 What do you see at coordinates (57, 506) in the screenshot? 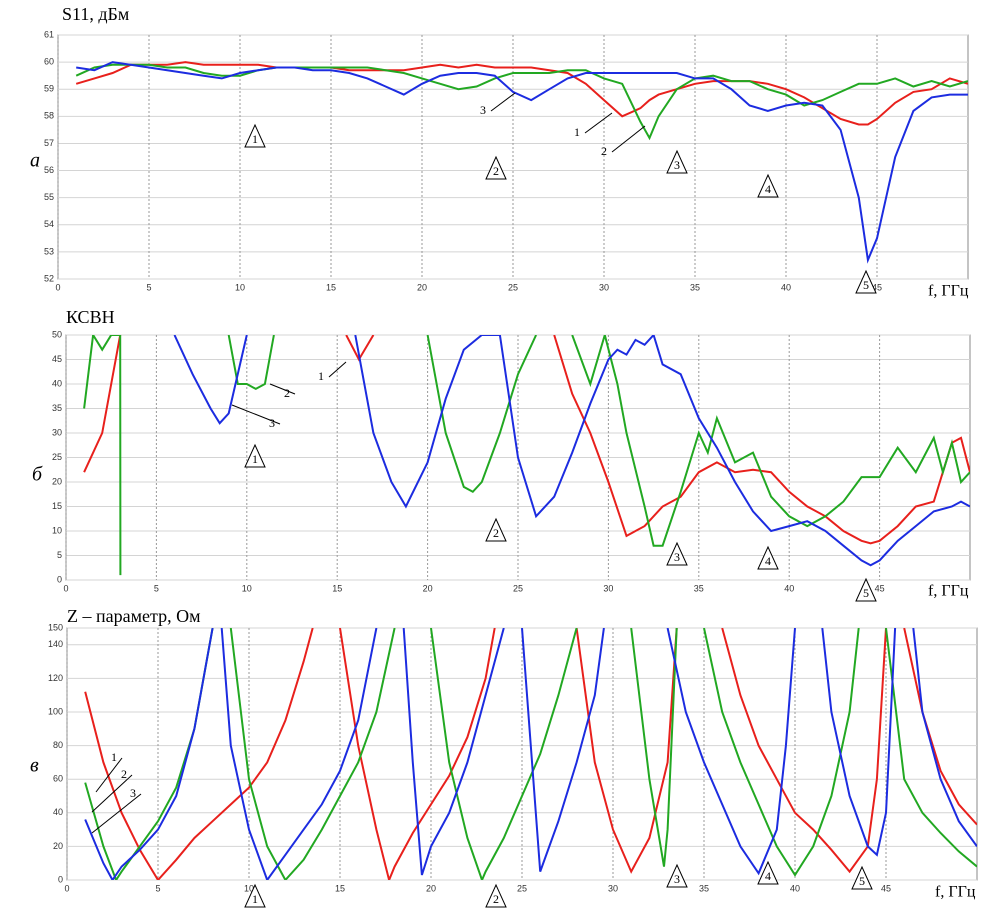
I see `y-tick-label: 15` at bounding box center [57, 506].